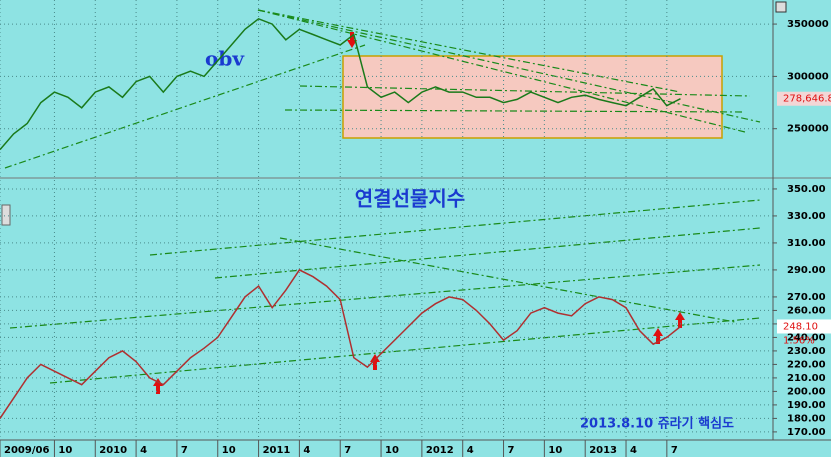  Describe the element at coordinates (806, 378) in the screenshot. I see `y-tick-label: 210.00` at that location.